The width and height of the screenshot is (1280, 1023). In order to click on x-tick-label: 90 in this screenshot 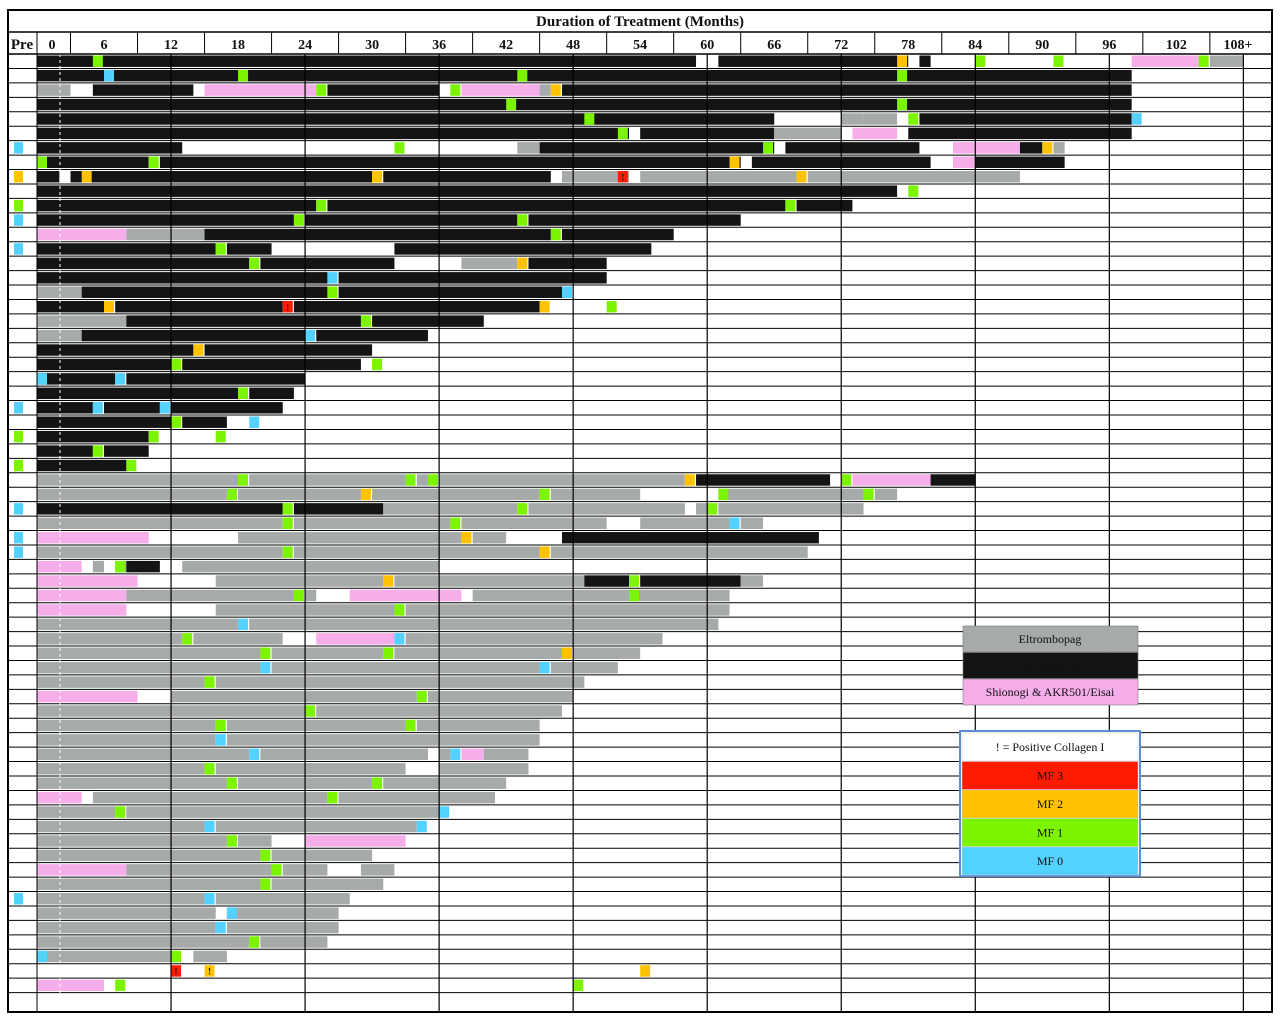, I will do `click(1042, 45)`.